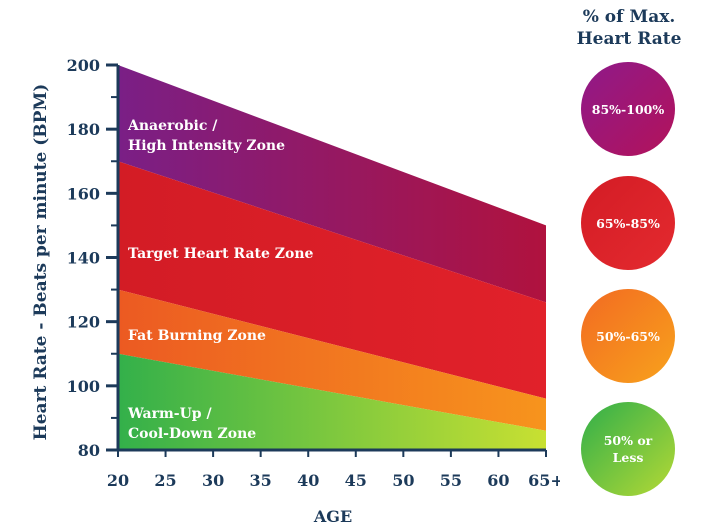  What do you see at coordinates (83, 322) in the screenshot?
I see `y-tick-label: 120` at bounding box center [83, 322].